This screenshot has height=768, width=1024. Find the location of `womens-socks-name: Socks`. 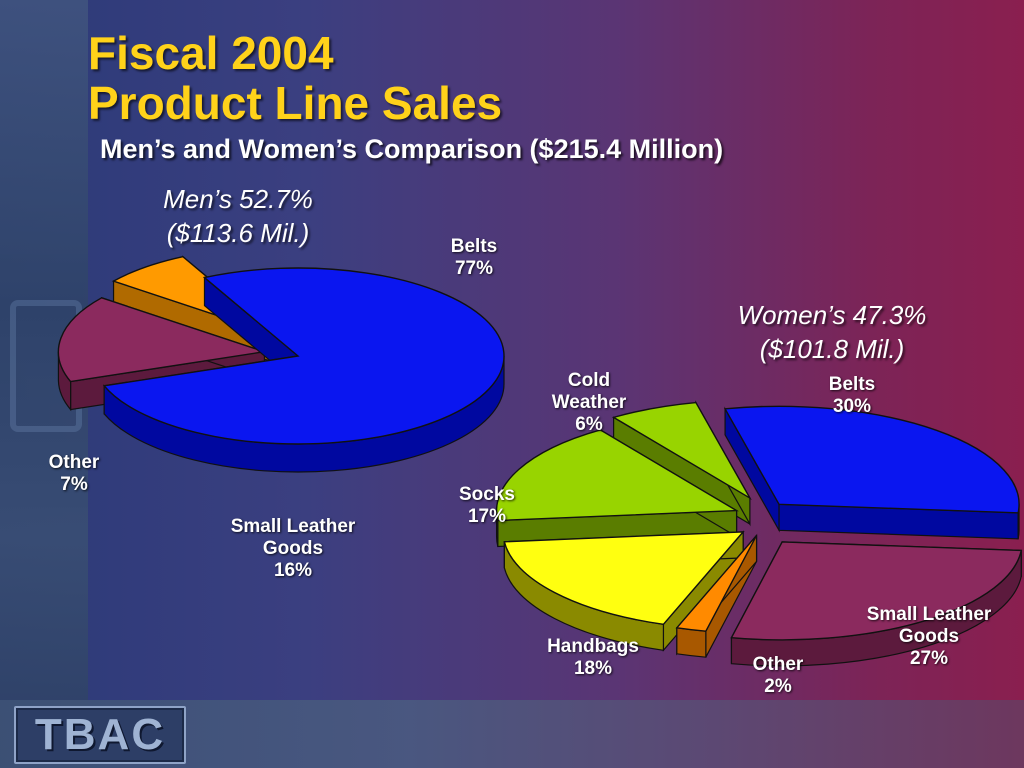

womens-socks-name: Socks is located at coordinates (487, 494).